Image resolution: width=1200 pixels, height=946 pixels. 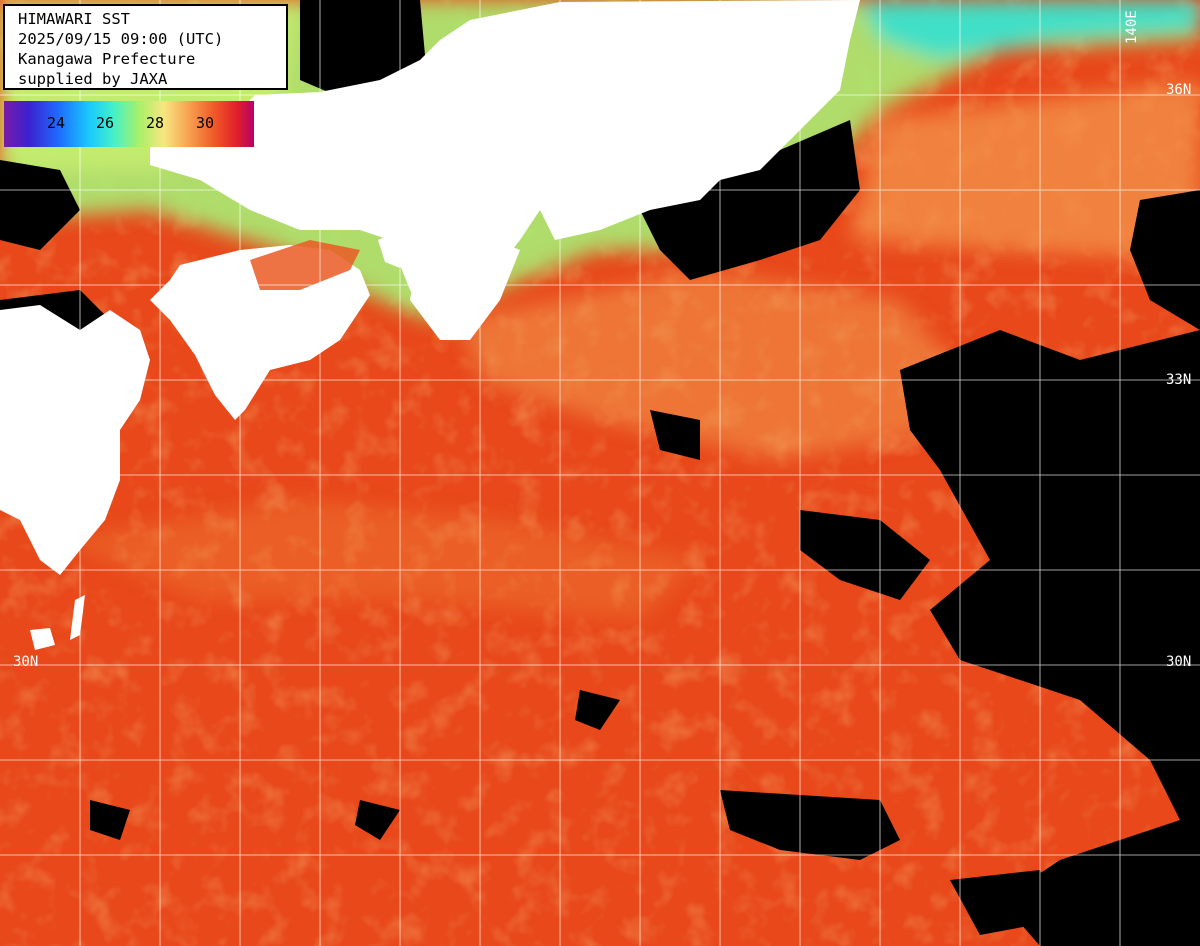 I want to click on lat-label-36n: 36N, so click(x=1179, y=90).